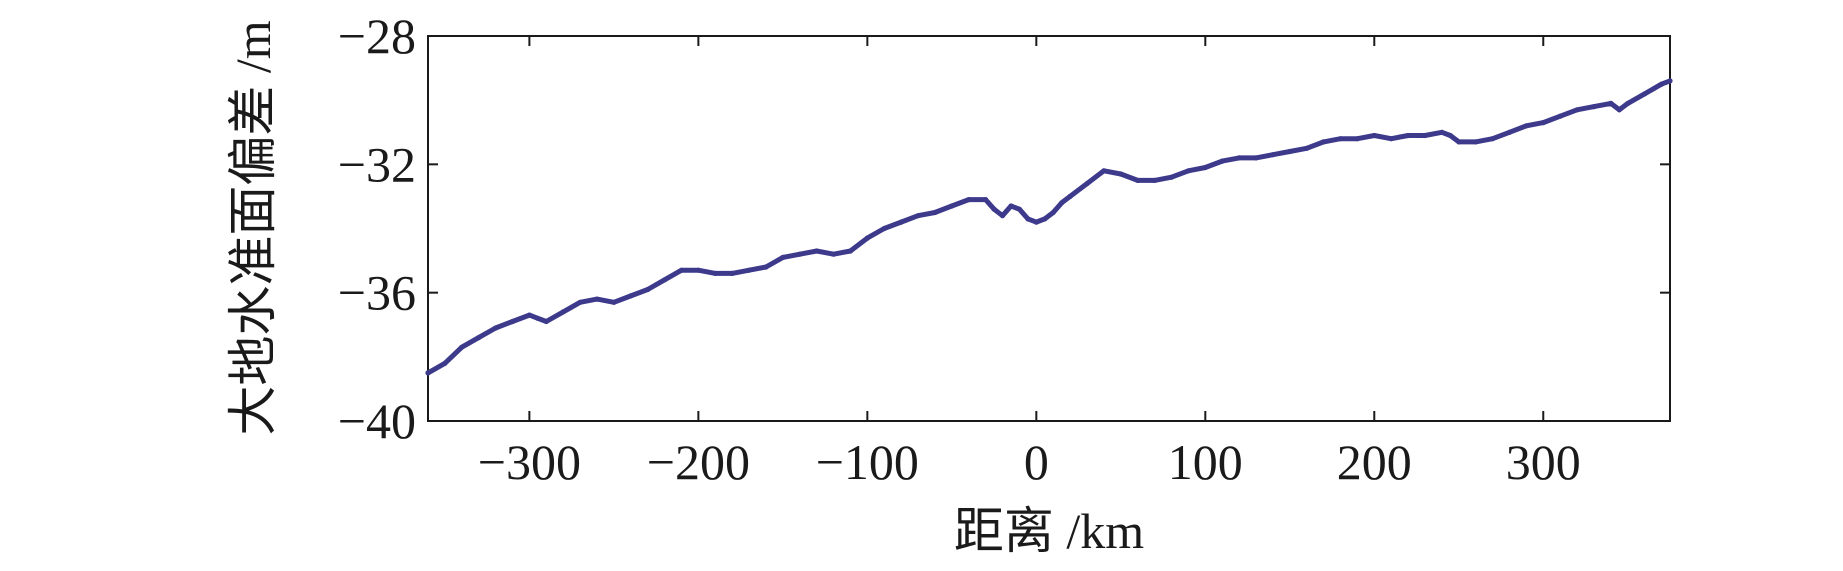  I want to click on x-tick-label: −200, so click(698, 462).